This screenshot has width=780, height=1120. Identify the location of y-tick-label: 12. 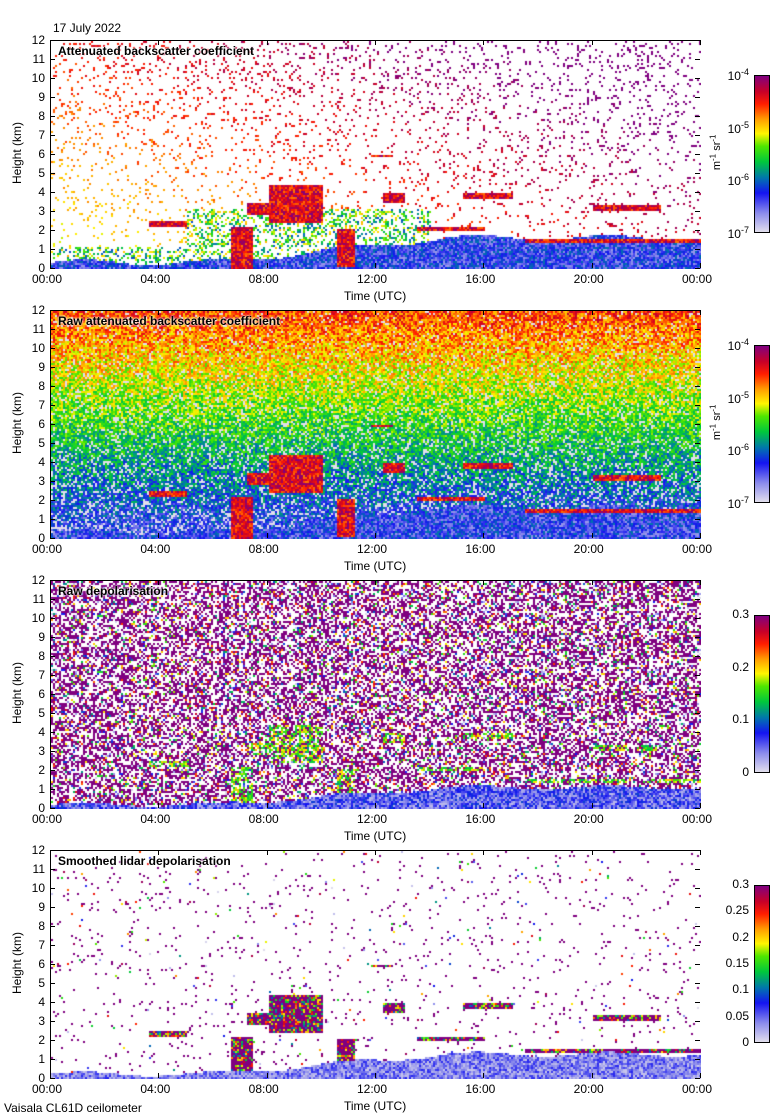
(38, 850).